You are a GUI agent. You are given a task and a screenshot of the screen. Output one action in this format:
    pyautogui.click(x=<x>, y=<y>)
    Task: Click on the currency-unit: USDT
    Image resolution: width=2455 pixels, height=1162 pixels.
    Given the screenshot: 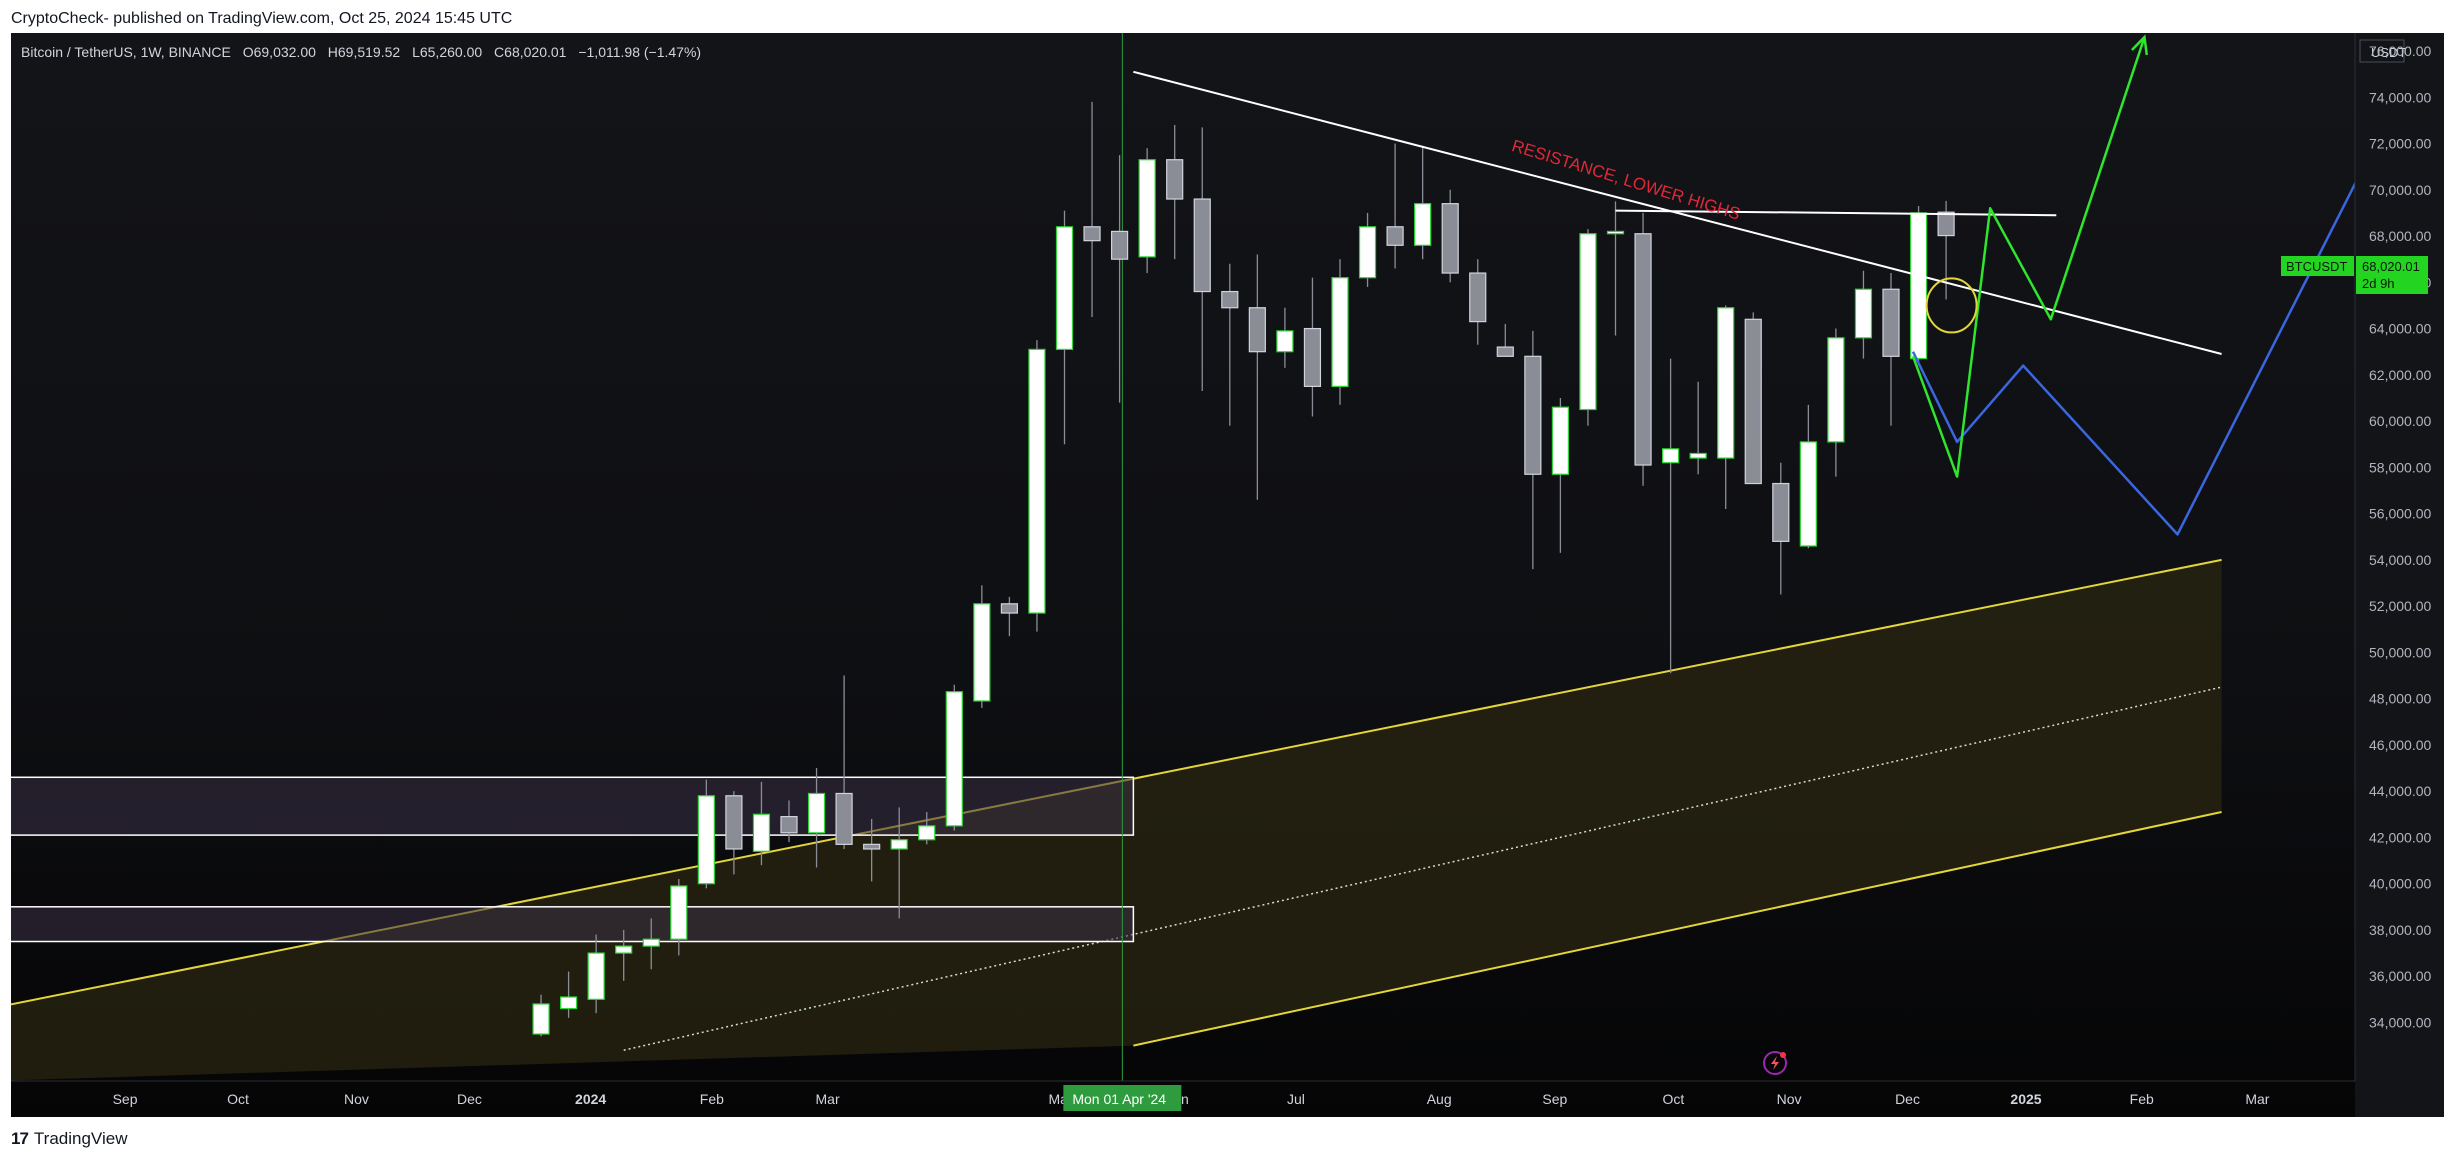 What is the action you would take?
    pyautogui.click(x=2388, y=52)
    